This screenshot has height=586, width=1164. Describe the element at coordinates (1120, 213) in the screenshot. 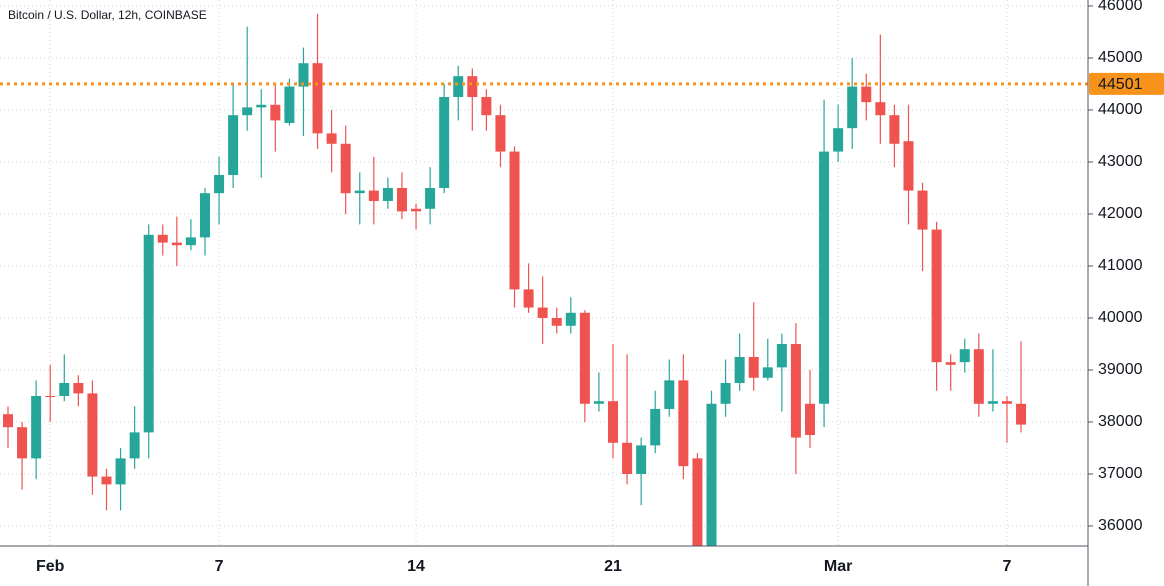

I see `y-tick-label: 42000` at that location.